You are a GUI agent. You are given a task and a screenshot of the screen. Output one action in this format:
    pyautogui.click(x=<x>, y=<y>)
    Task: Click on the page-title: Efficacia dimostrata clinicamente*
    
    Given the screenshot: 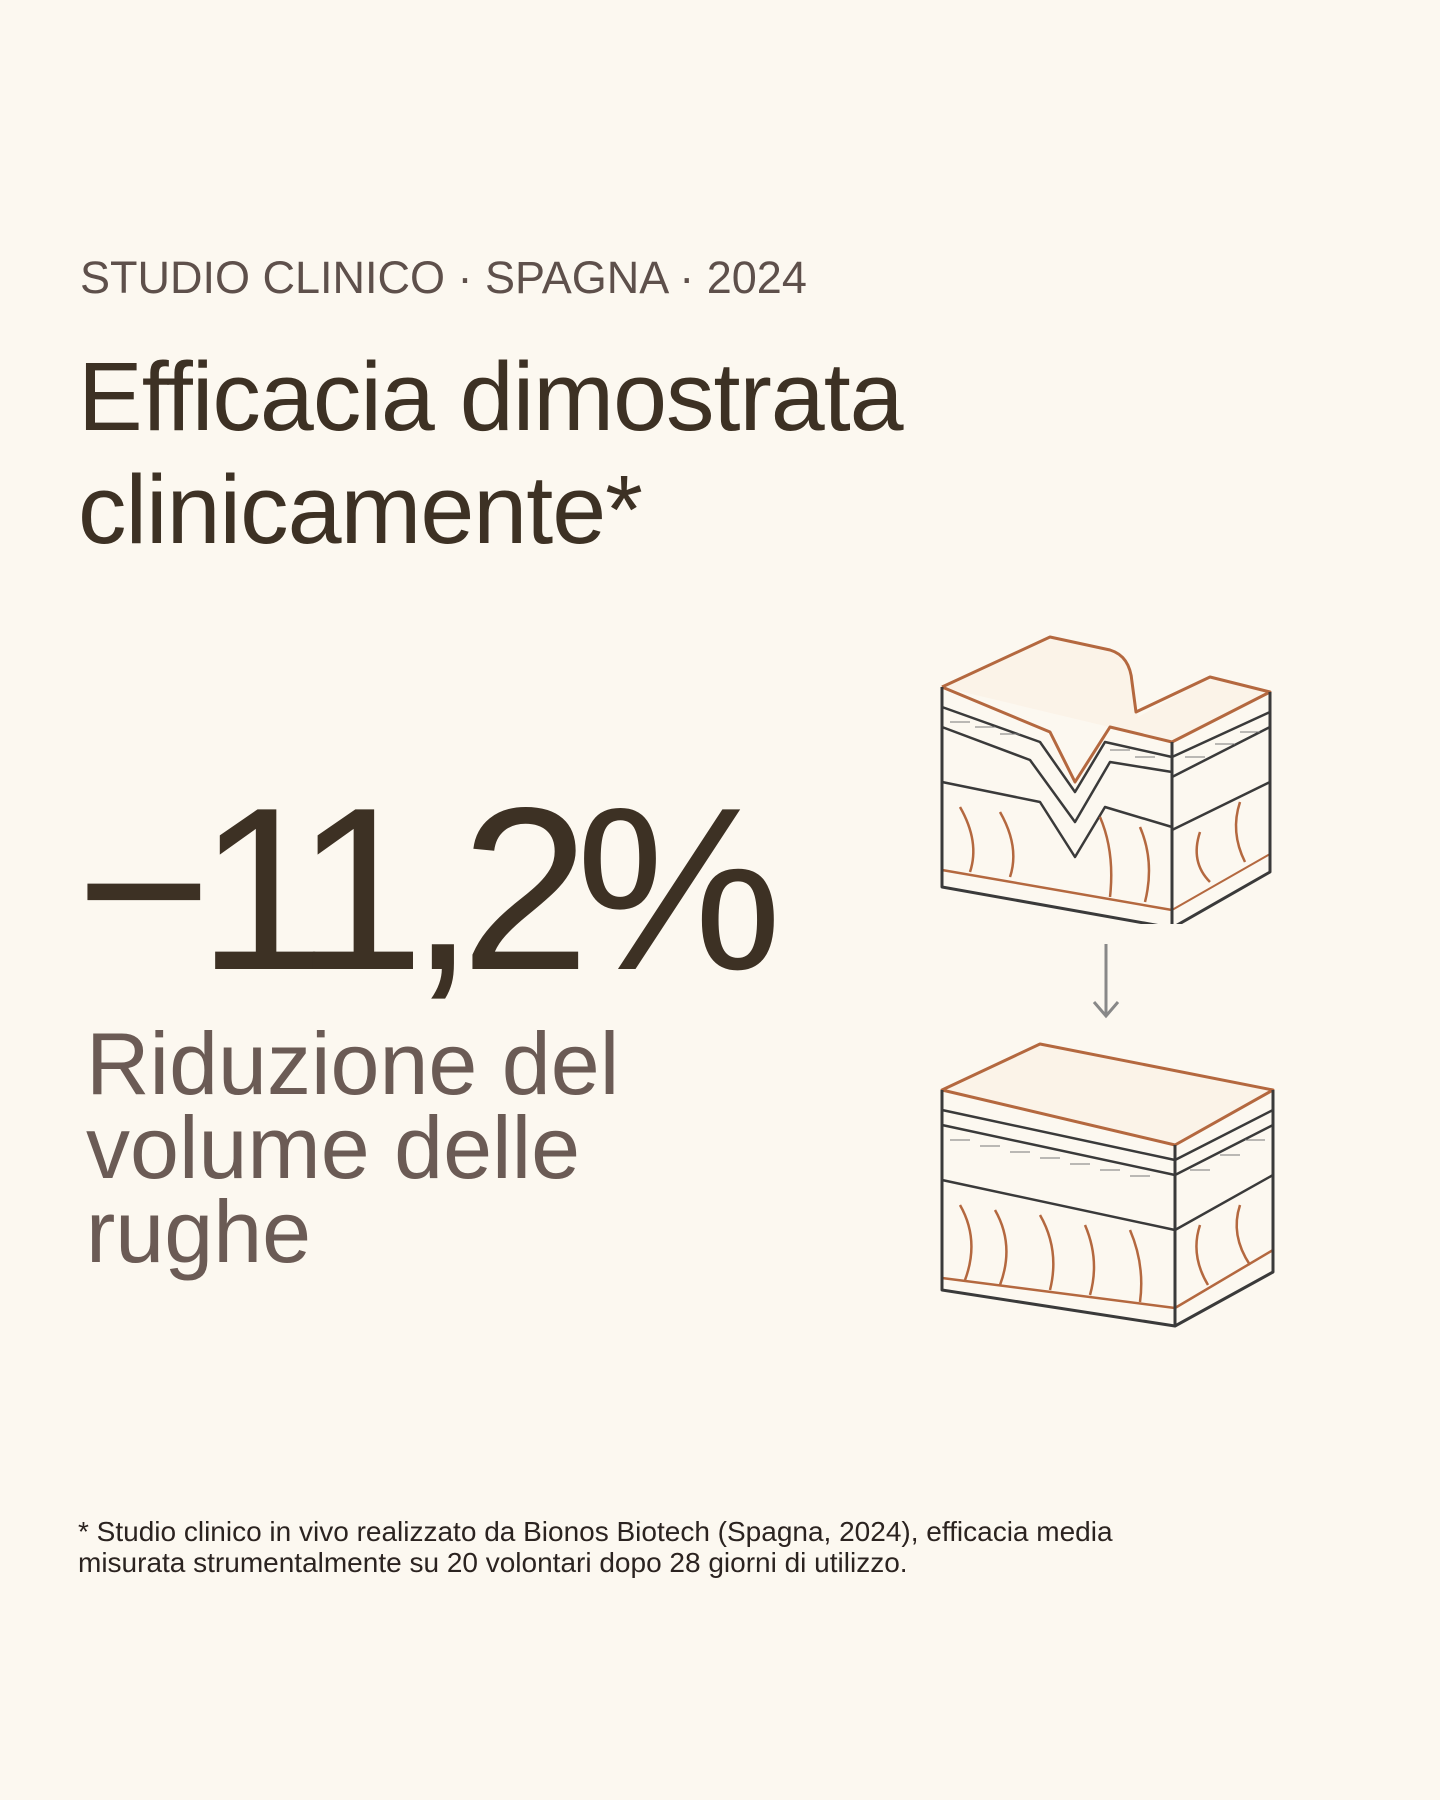 What is the action you would take?
    pyautogui.click(x=491, y=453)
    